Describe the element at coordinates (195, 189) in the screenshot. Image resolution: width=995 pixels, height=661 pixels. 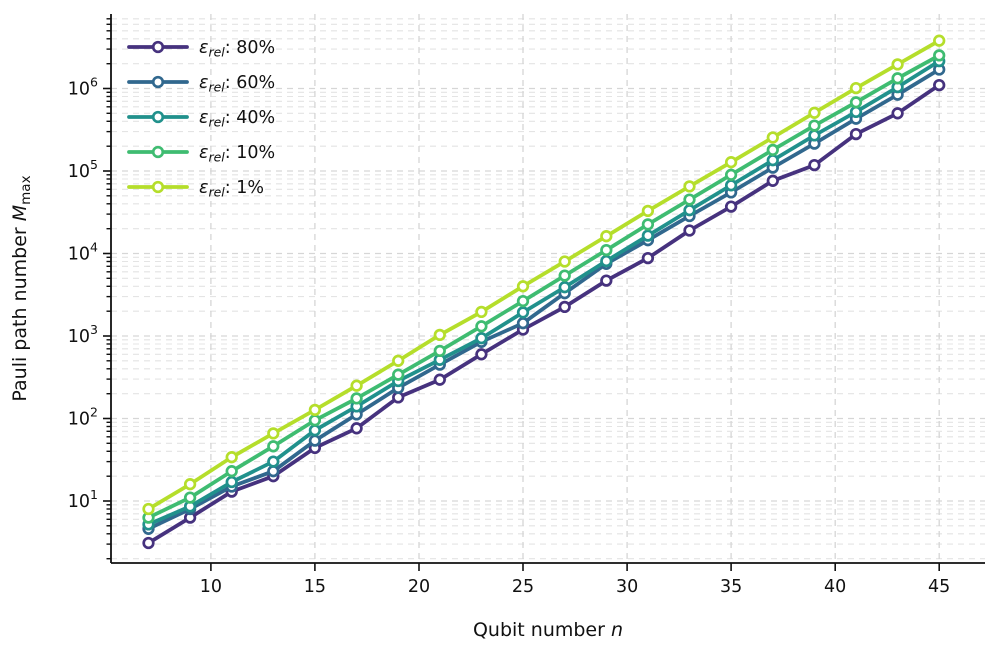
I see `legend-item-eps-1pct: εrel: 1%` at that location.